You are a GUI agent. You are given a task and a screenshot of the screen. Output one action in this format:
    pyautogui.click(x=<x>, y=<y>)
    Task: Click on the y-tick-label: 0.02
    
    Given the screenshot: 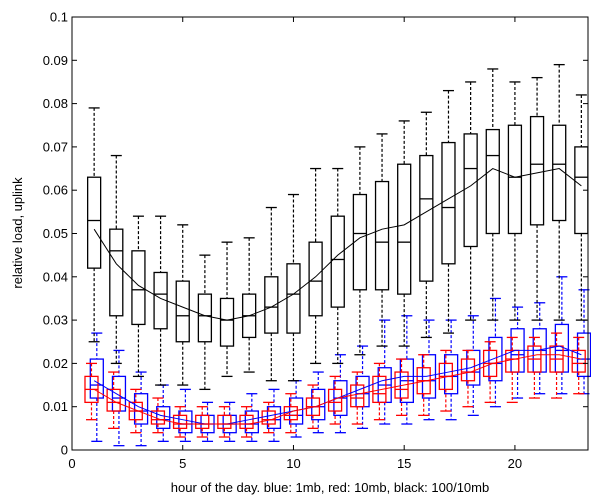 What is the action you would take?
    pyautogui.click(x=55, y=363)
    